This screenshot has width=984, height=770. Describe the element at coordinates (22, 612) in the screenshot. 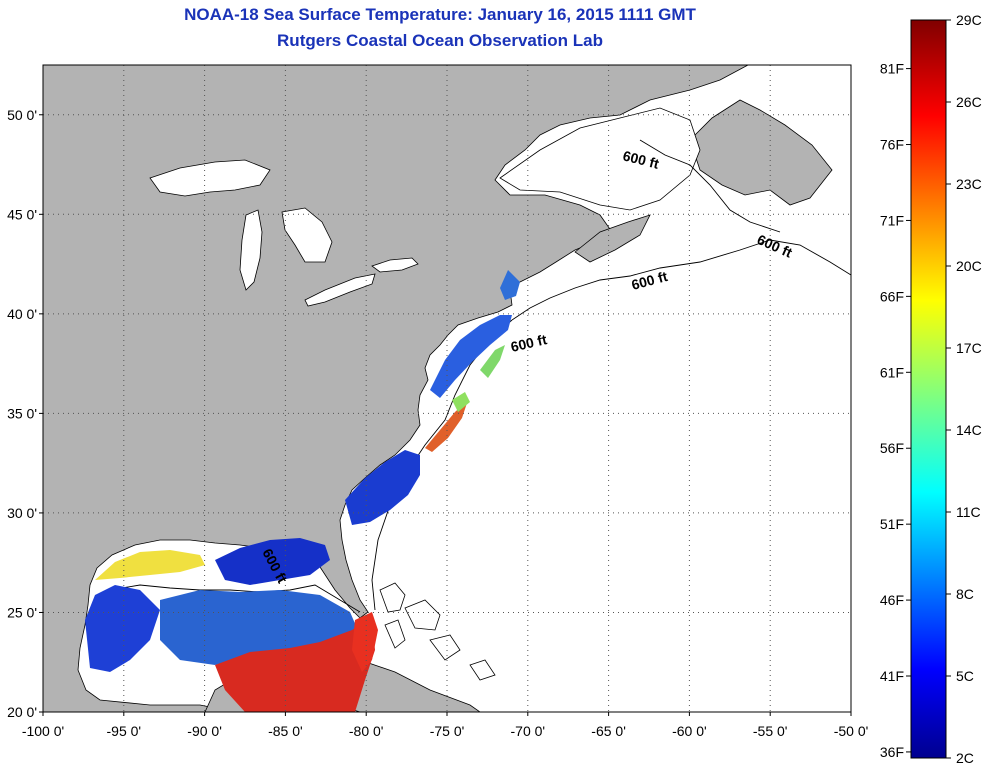

I see `y-tick-label: 25 0'` at that location.